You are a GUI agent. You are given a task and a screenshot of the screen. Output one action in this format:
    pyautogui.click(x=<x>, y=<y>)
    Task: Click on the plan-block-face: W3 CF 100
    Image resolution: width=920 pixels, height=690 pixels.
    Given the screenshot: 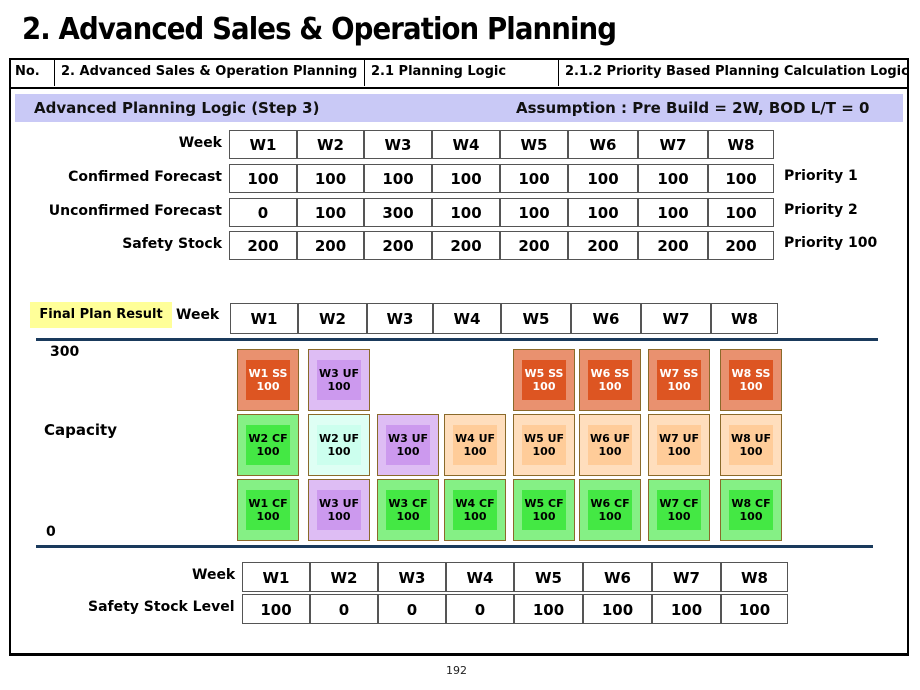 What is the action you would take?
    pyautogui.click(x=408, y=510)
    